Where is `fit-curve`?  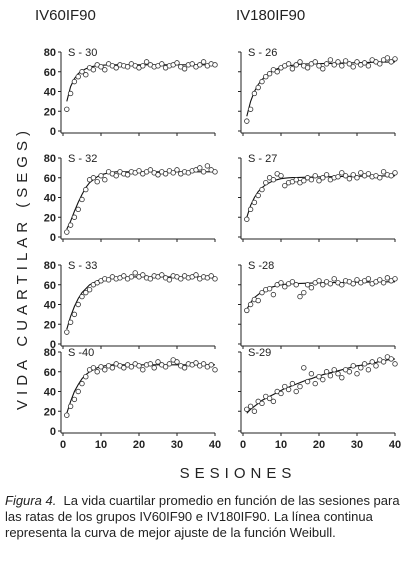
fit-curve is located at coordinates (321, 386).